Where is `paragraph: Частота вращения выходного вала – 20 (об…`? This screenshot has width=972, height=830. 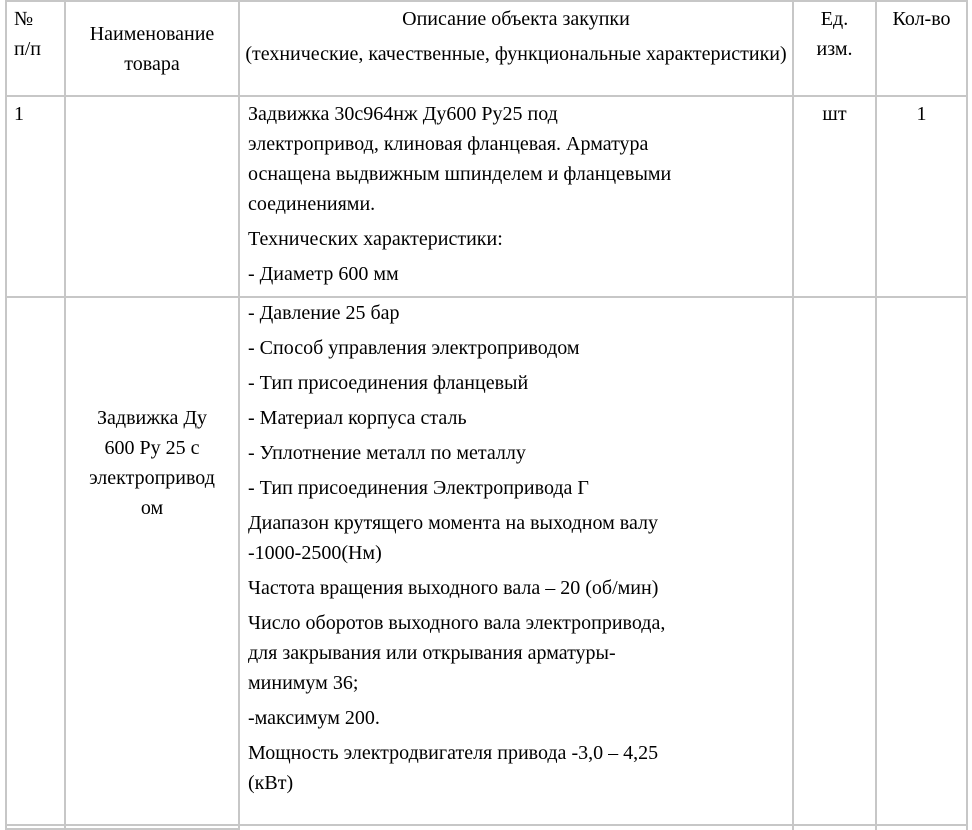 paragraph: Частота вращения выходного вала – 20 (об… is located at coordinates (453, 588).